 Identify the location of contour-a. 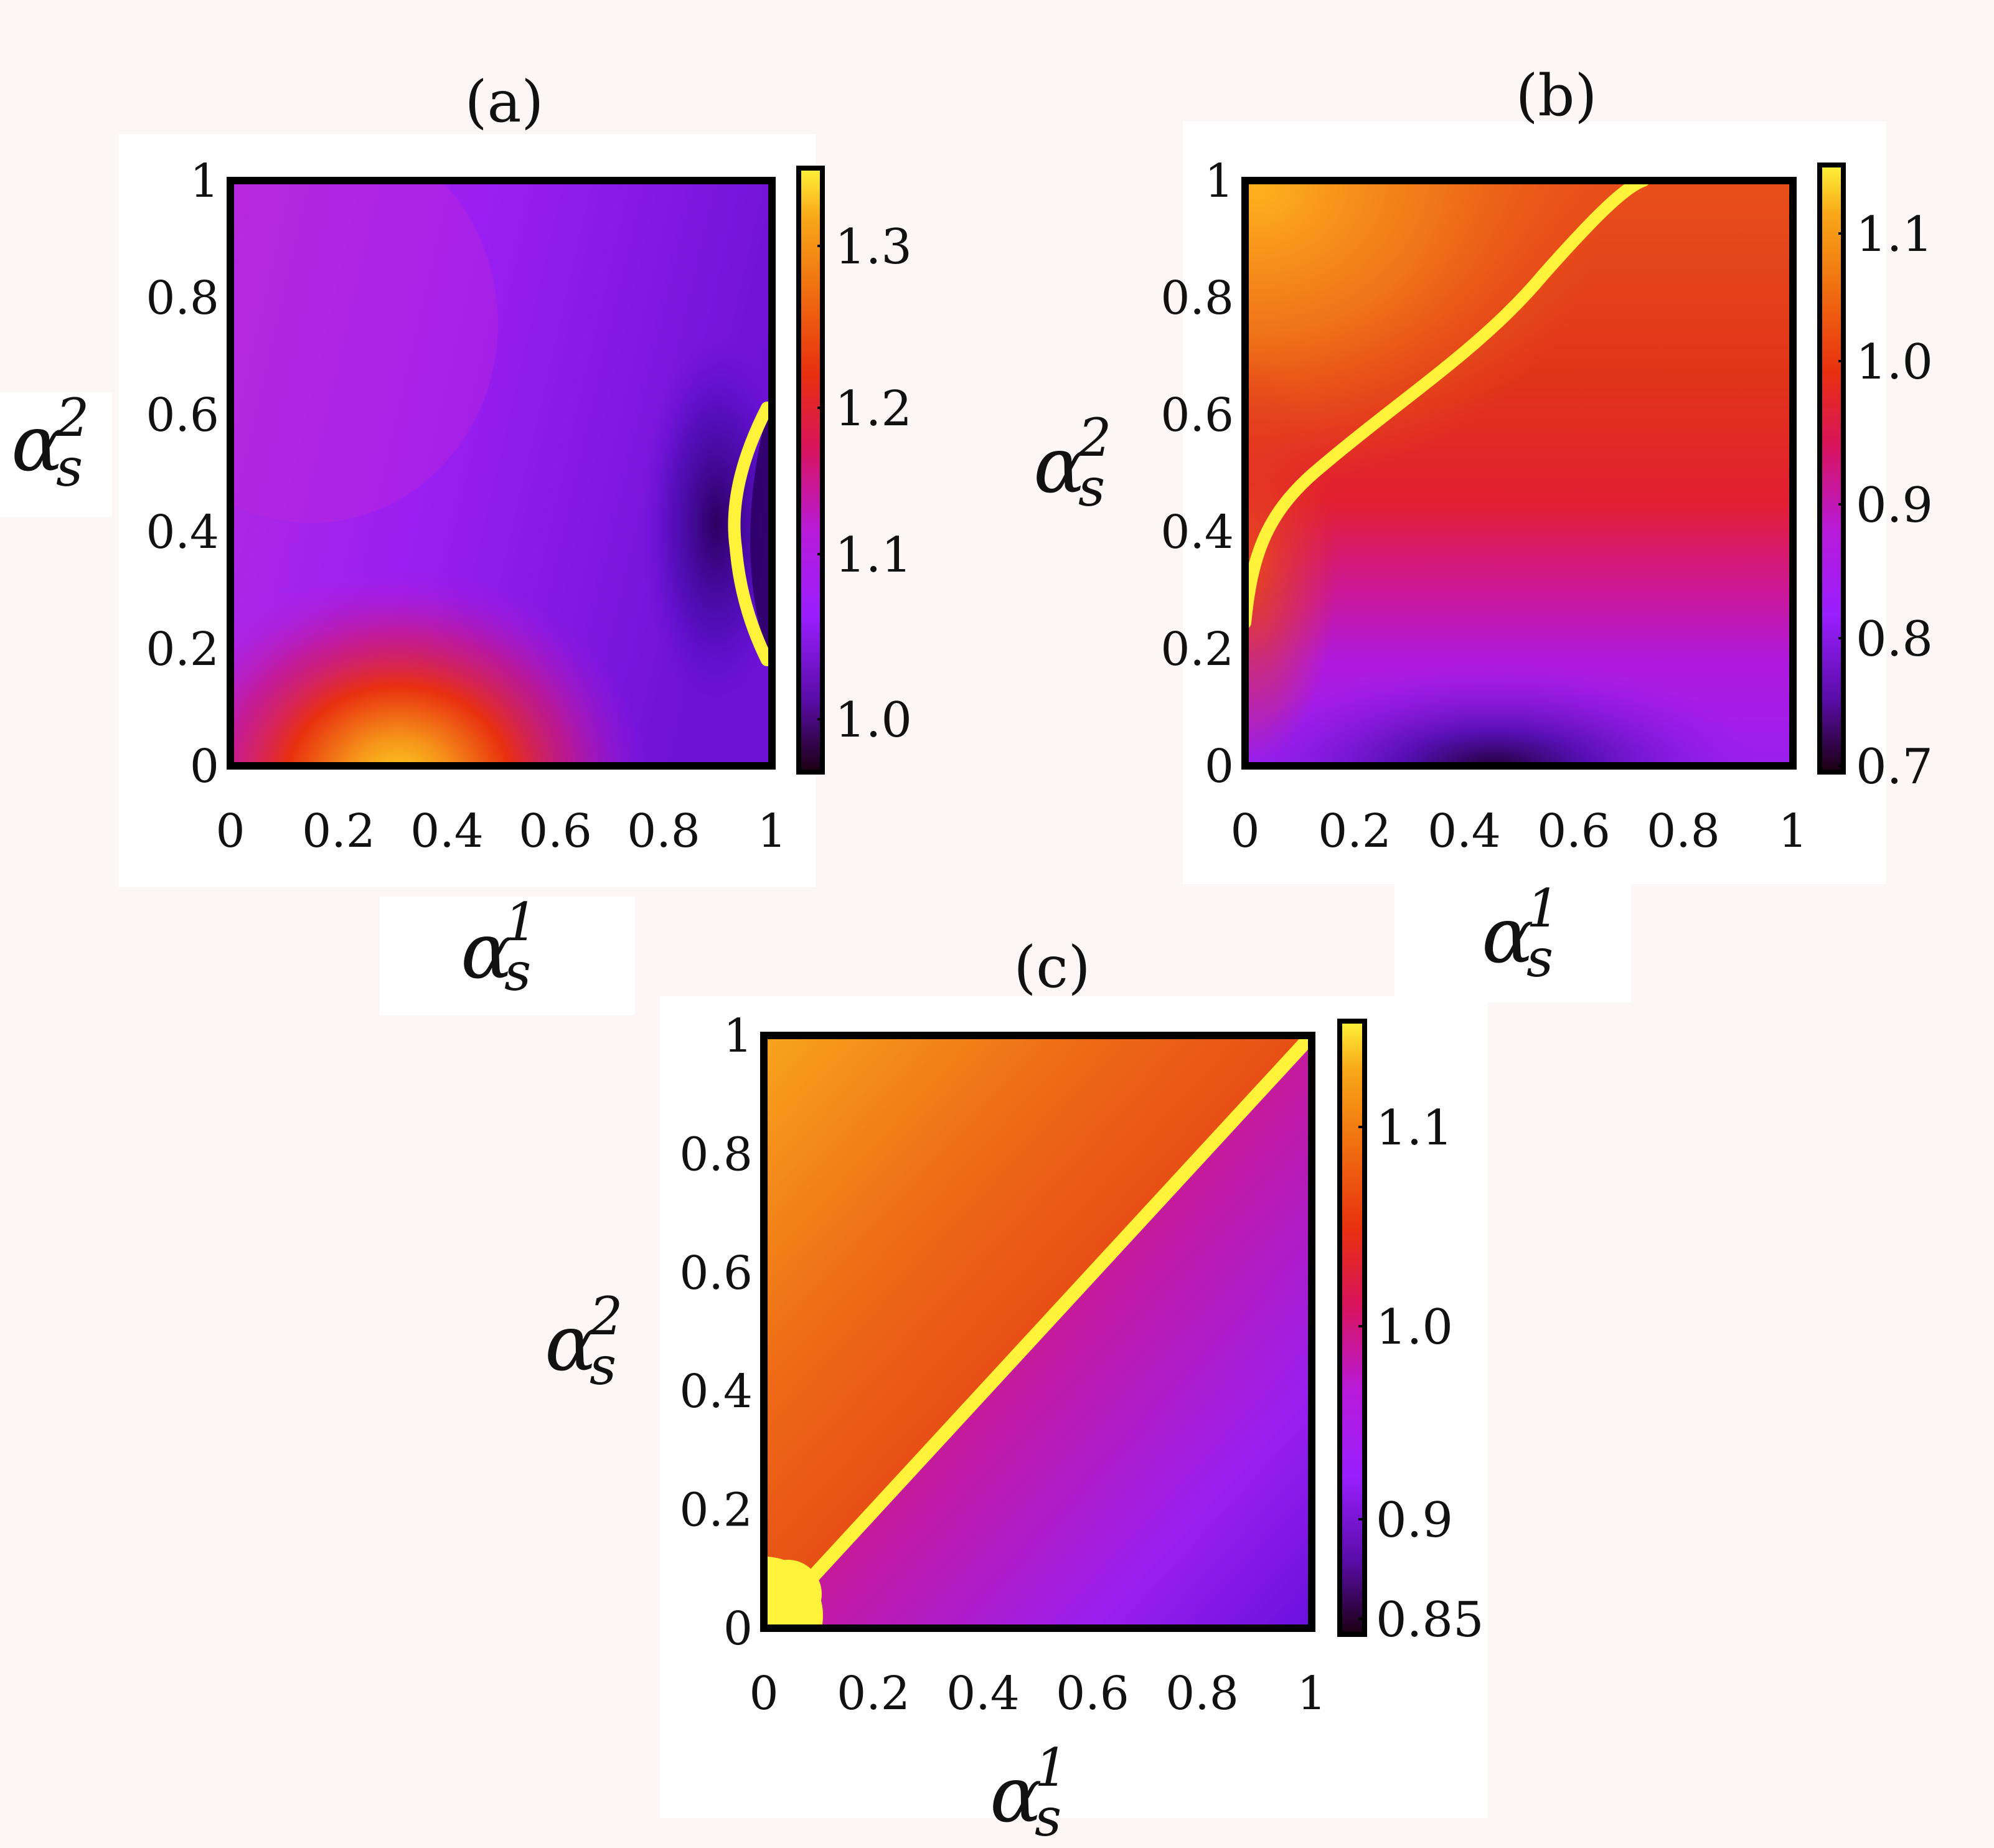
(750, 534).